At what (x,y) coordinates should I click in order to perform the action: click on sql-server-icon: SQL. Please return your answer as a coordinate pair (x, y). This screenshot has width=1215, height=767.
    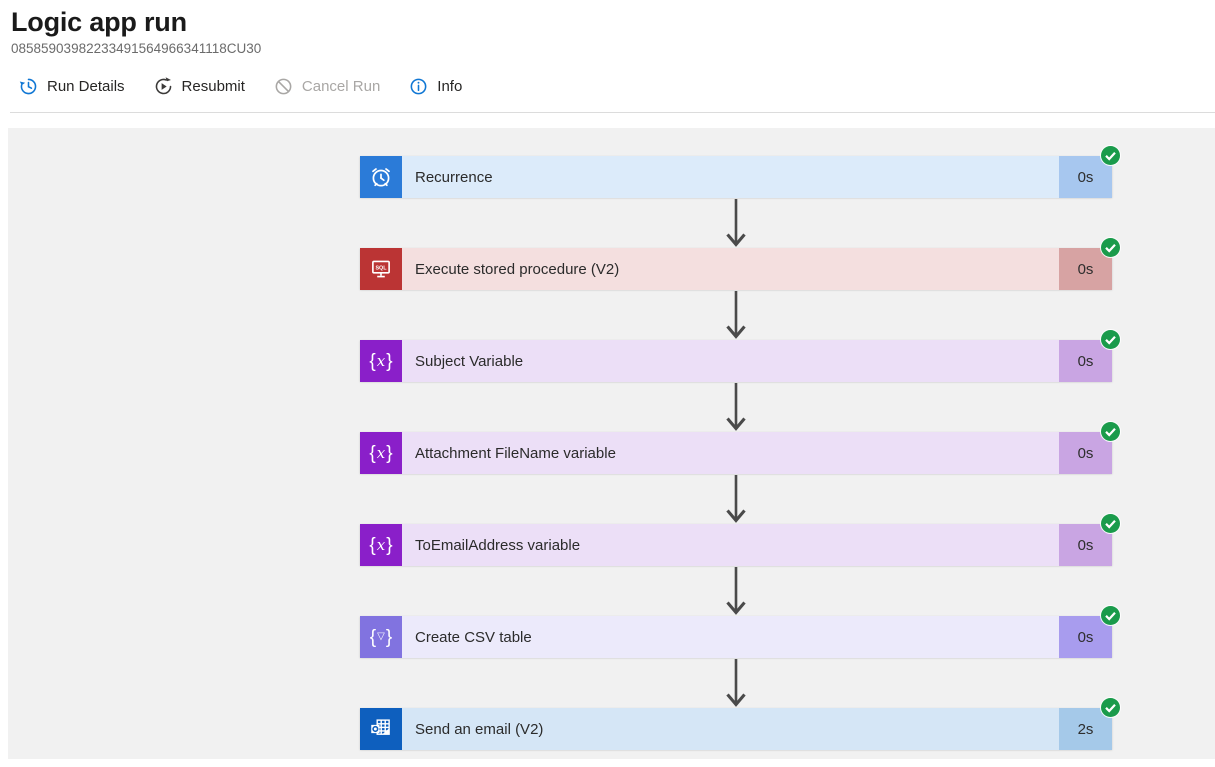
    Looking at the image, I should click on (381, 269).